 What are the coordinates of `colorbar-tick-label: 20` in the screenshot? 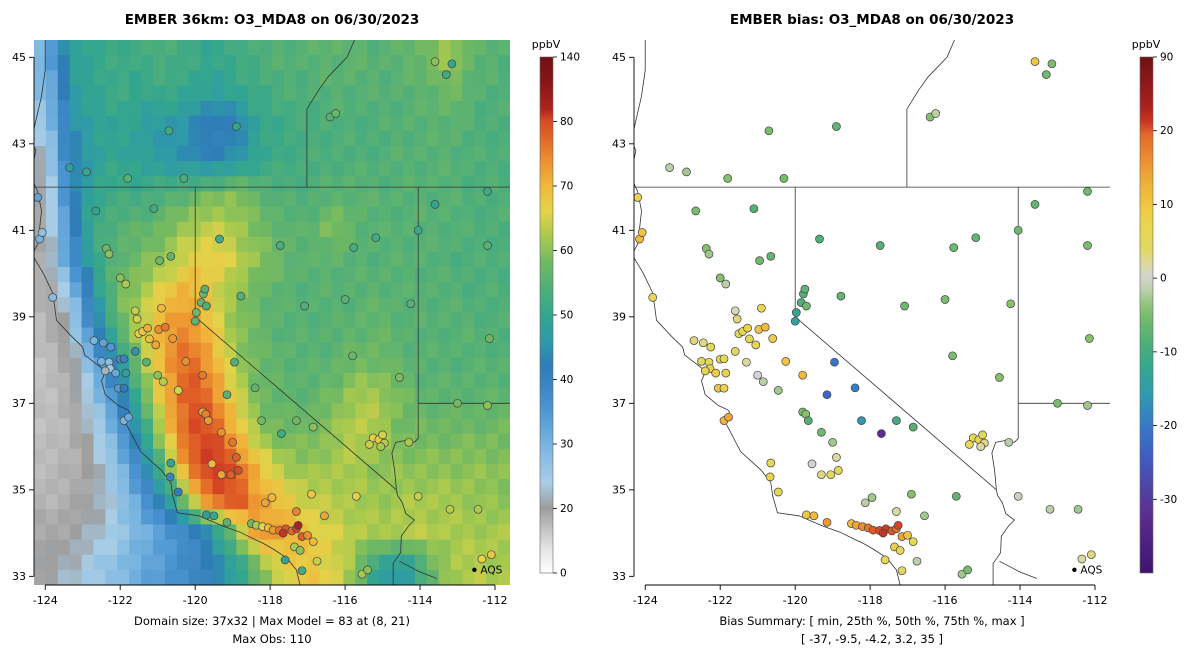 It's located at (1166, 131).